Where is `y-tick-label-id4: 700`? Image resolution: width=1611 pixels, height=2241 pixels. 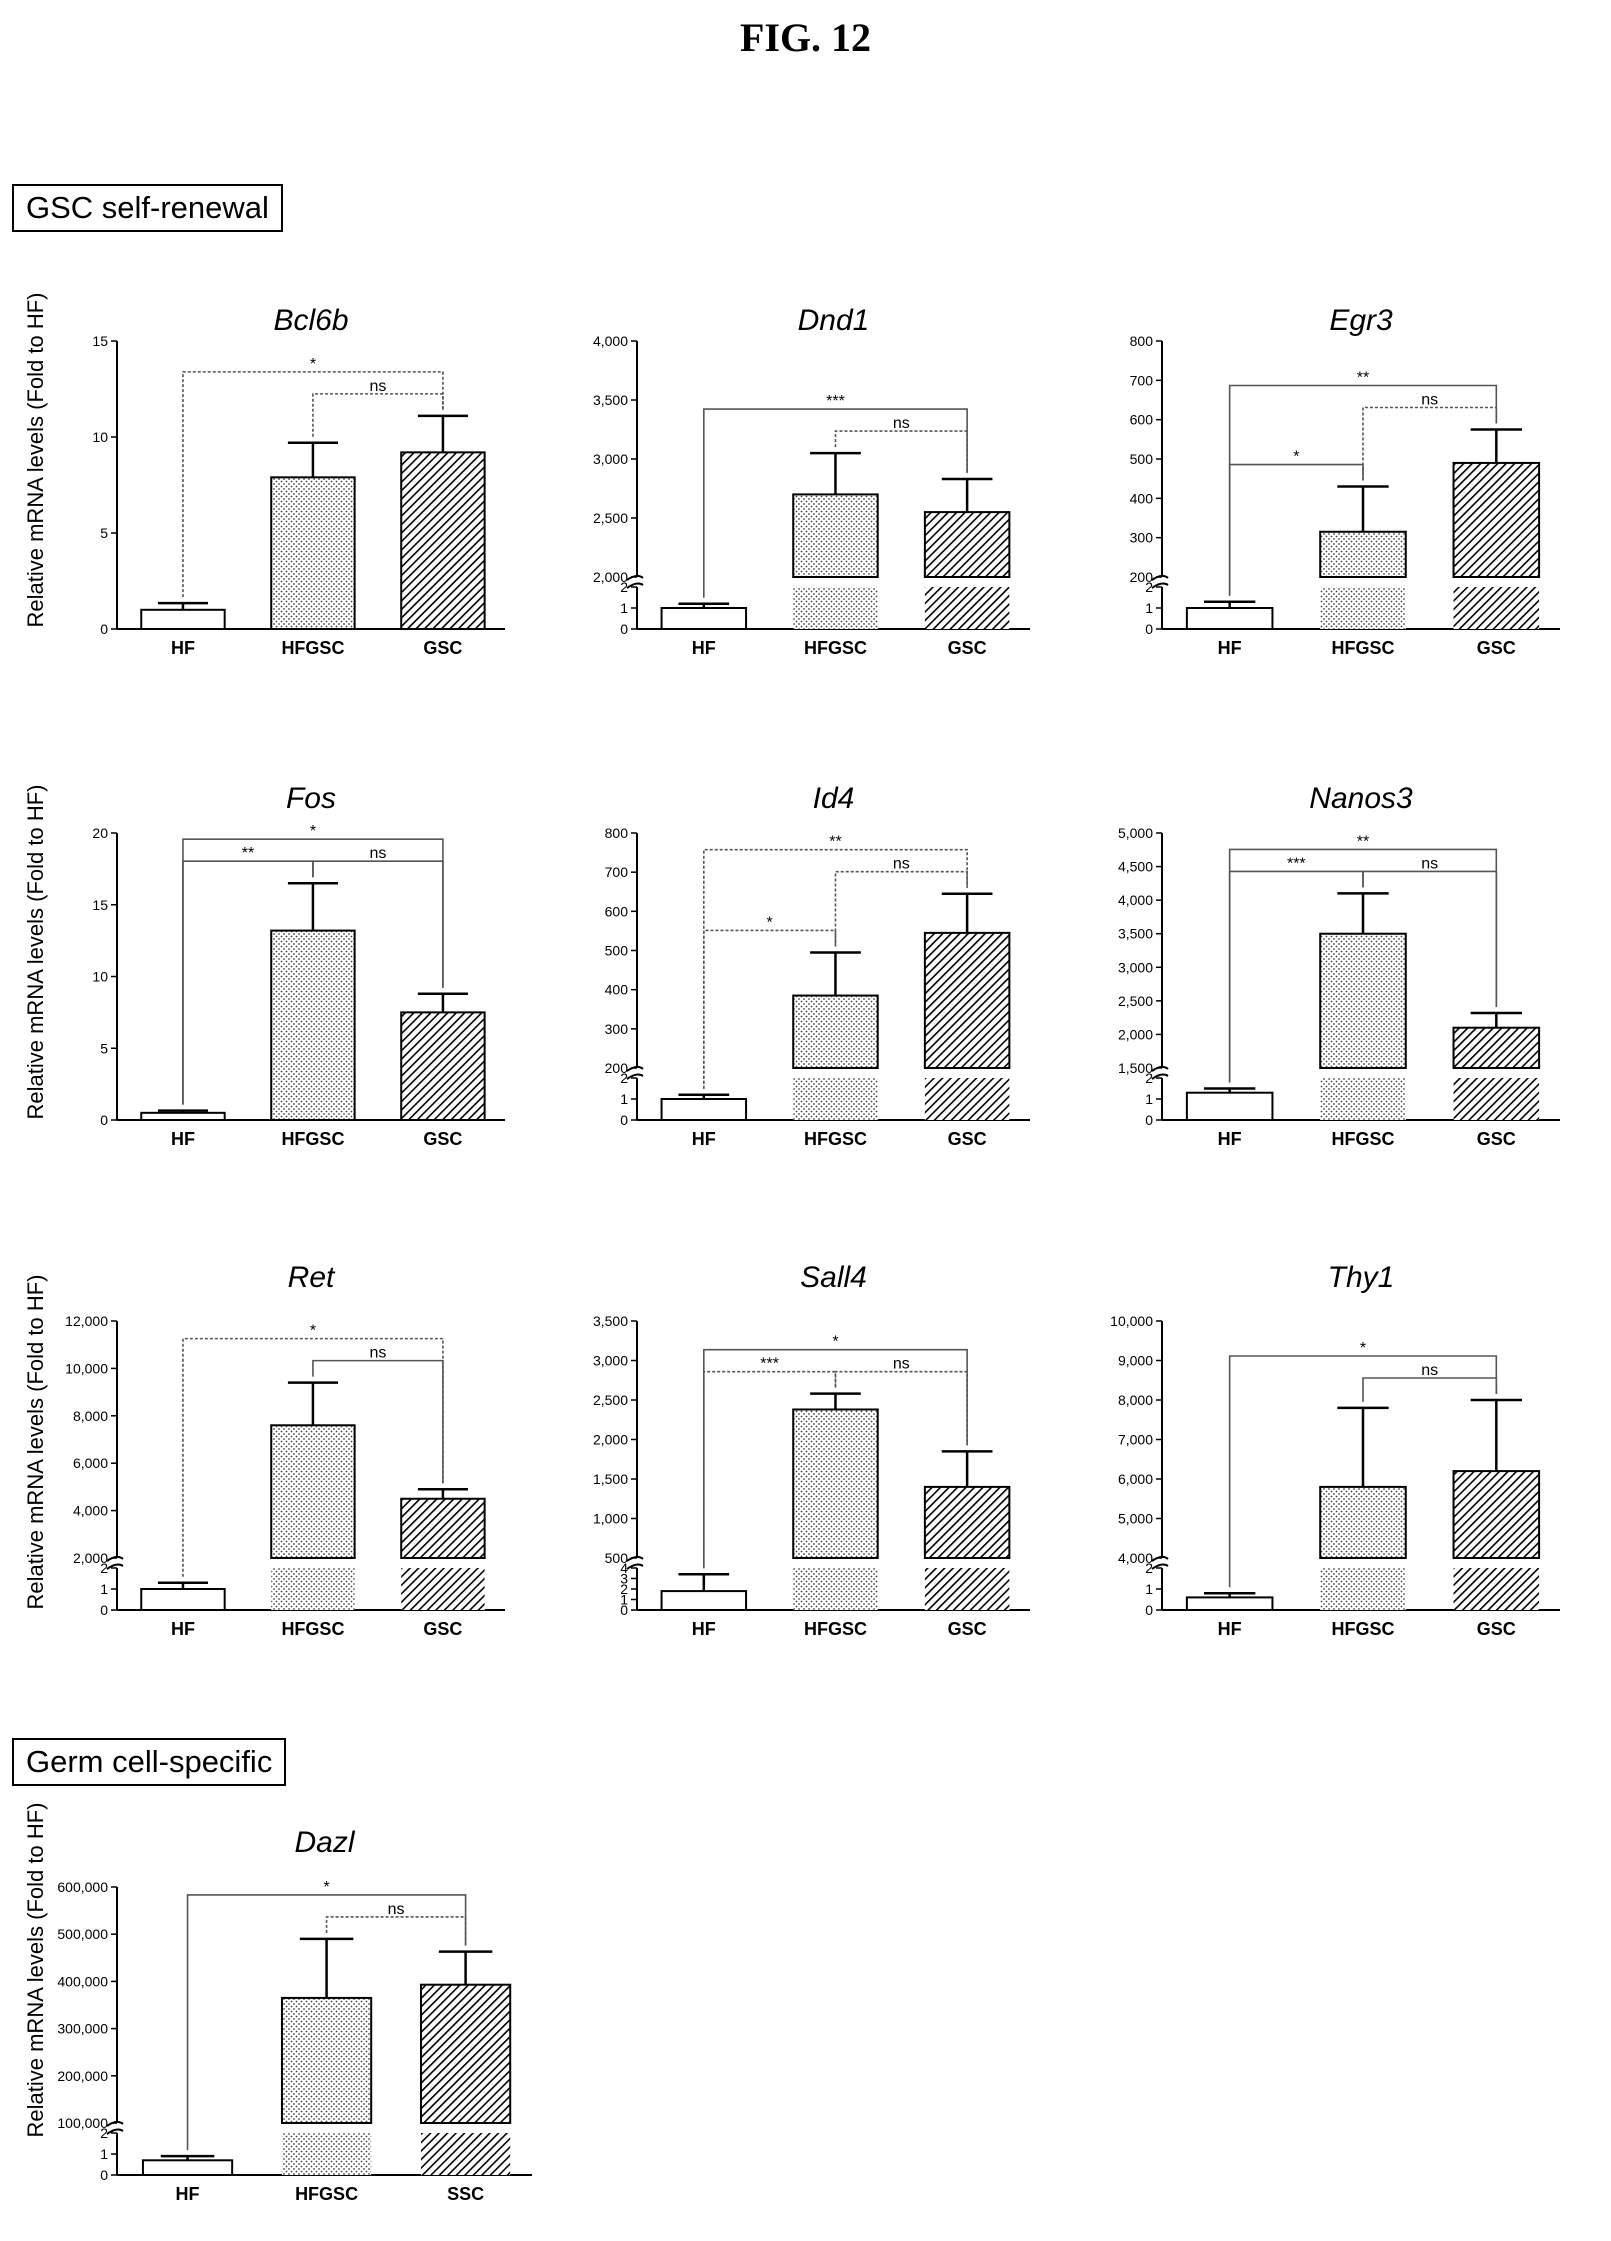
y-tick-label-id4: 700 is located at coordinates (617, 872).